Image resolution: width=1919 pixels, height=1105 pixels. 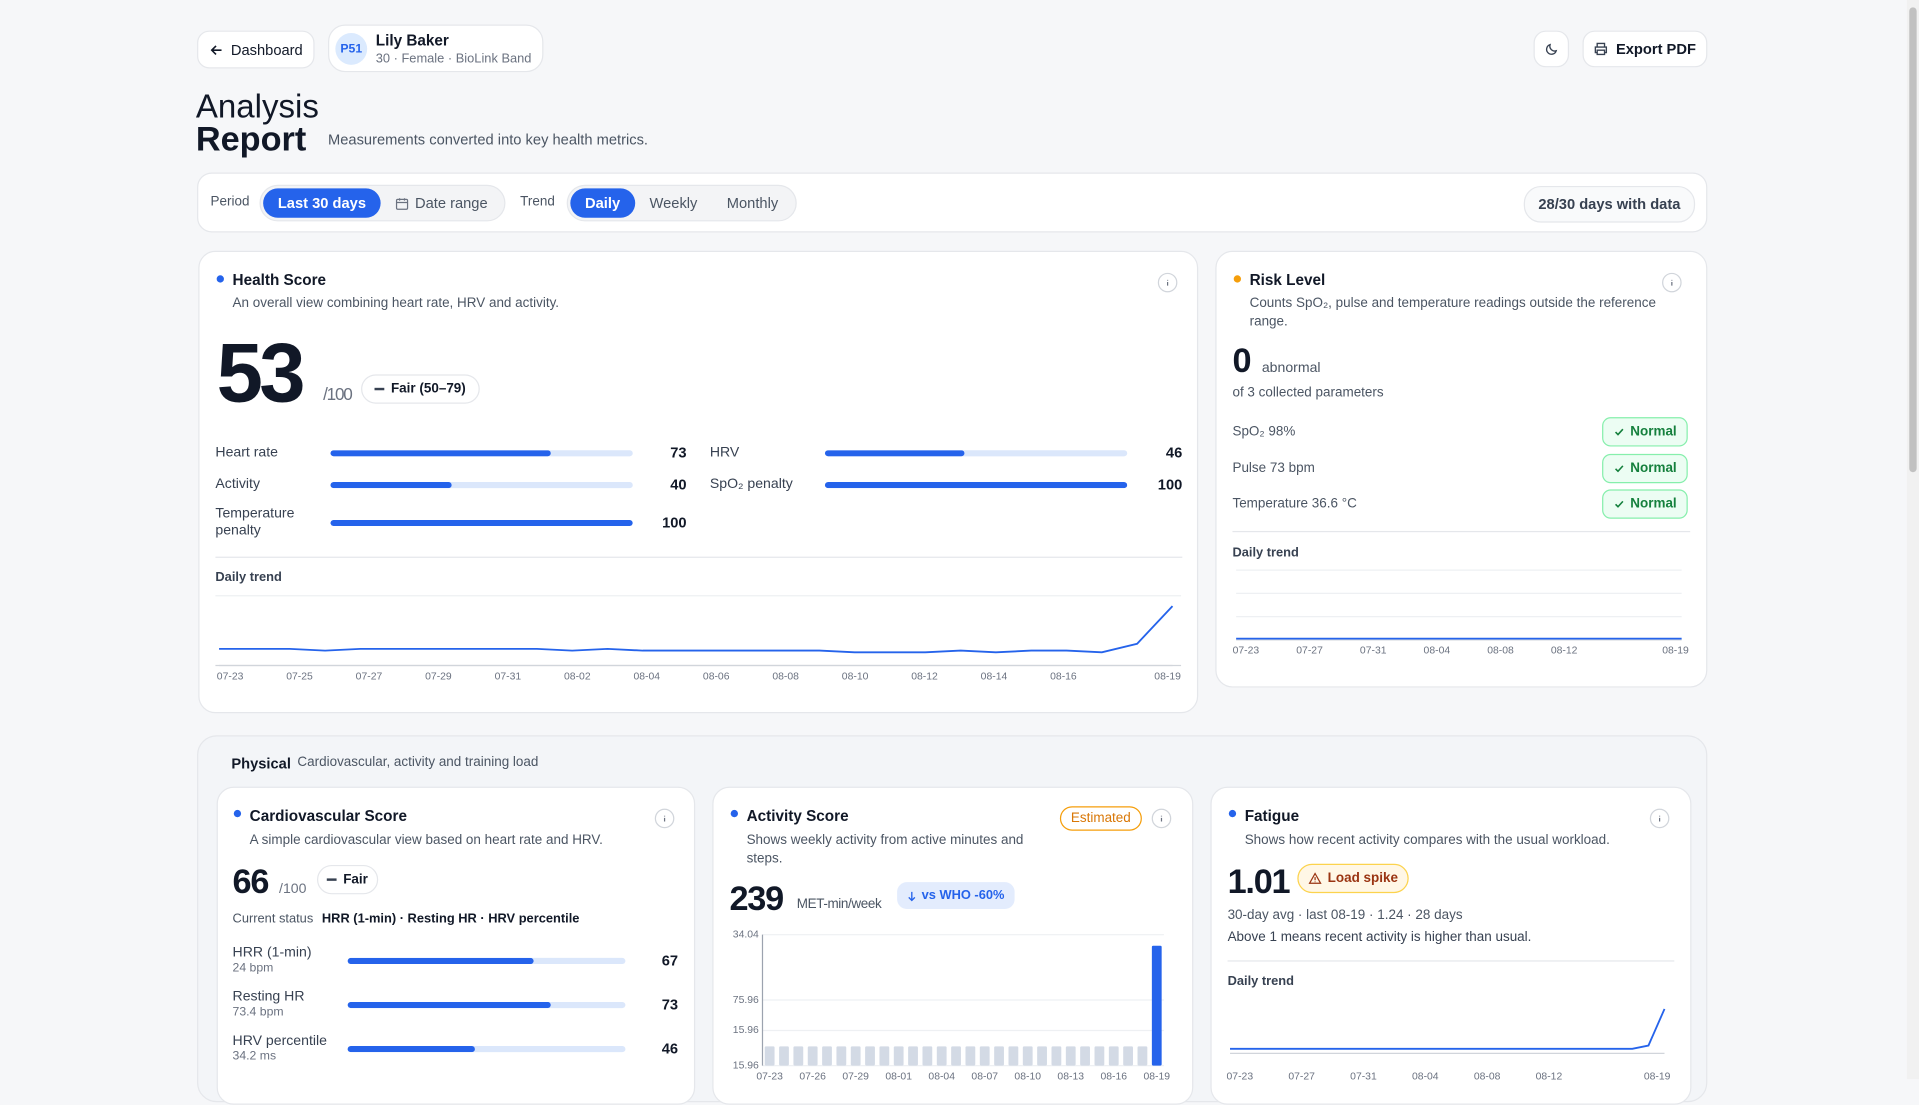 I want to click on divider, so click(x=1451, y=961).